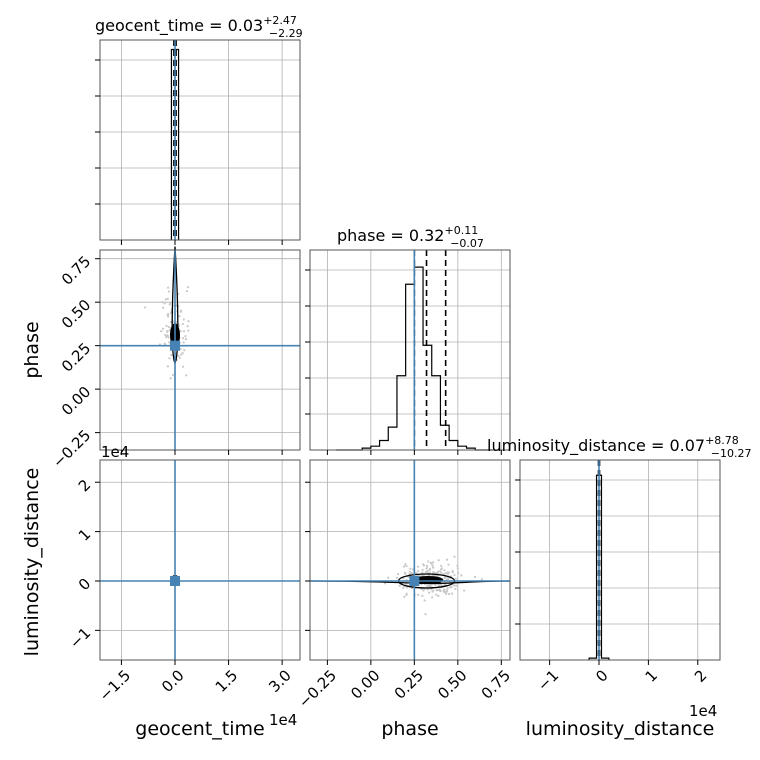 The width and height of the screenshot is (760, 760). Describe the element at coordinates (199, 729) in the screenshot. I see `xlabel-geocent-time: geocent_time` at that location.